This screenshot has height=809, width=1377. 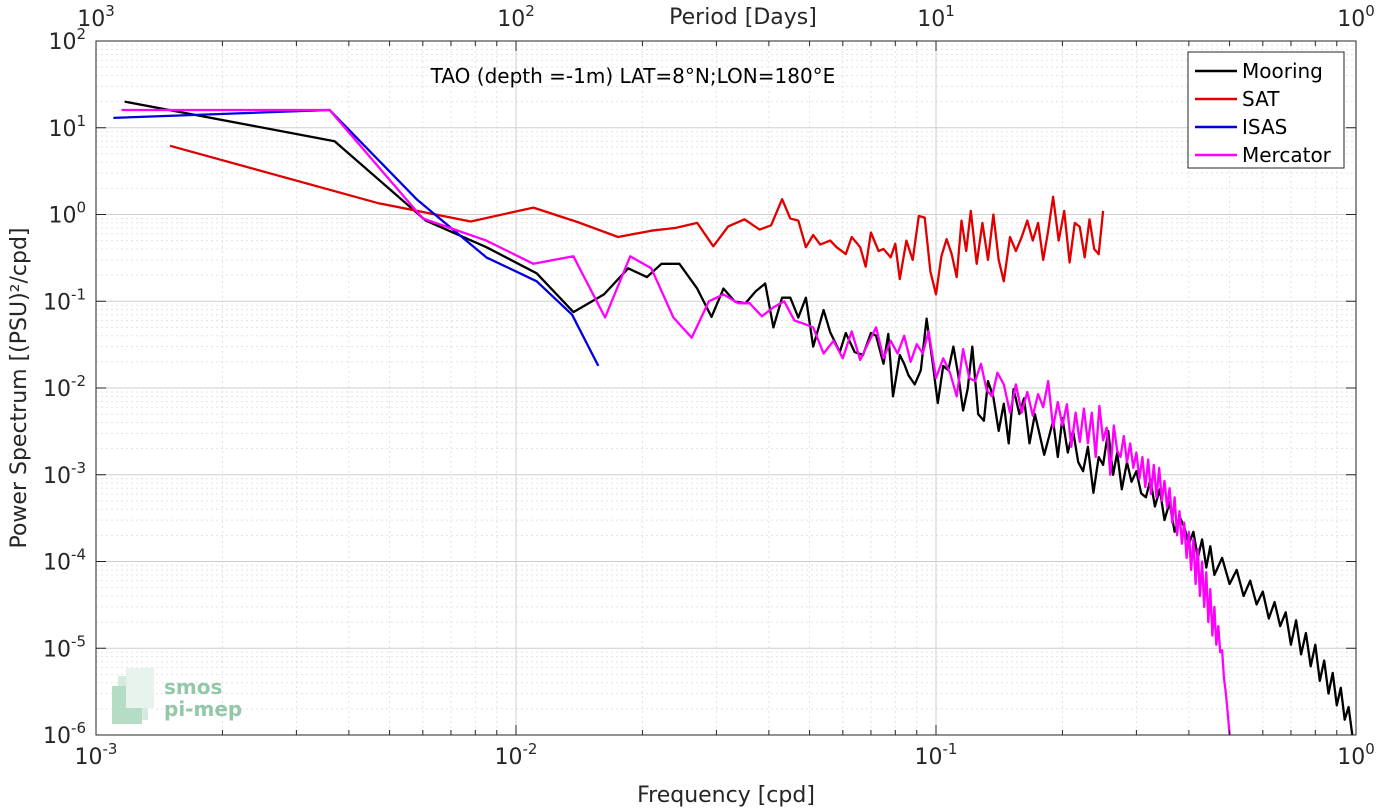 I want to click on y-tick-label-exponent: -3, so click(x=78, y=468).